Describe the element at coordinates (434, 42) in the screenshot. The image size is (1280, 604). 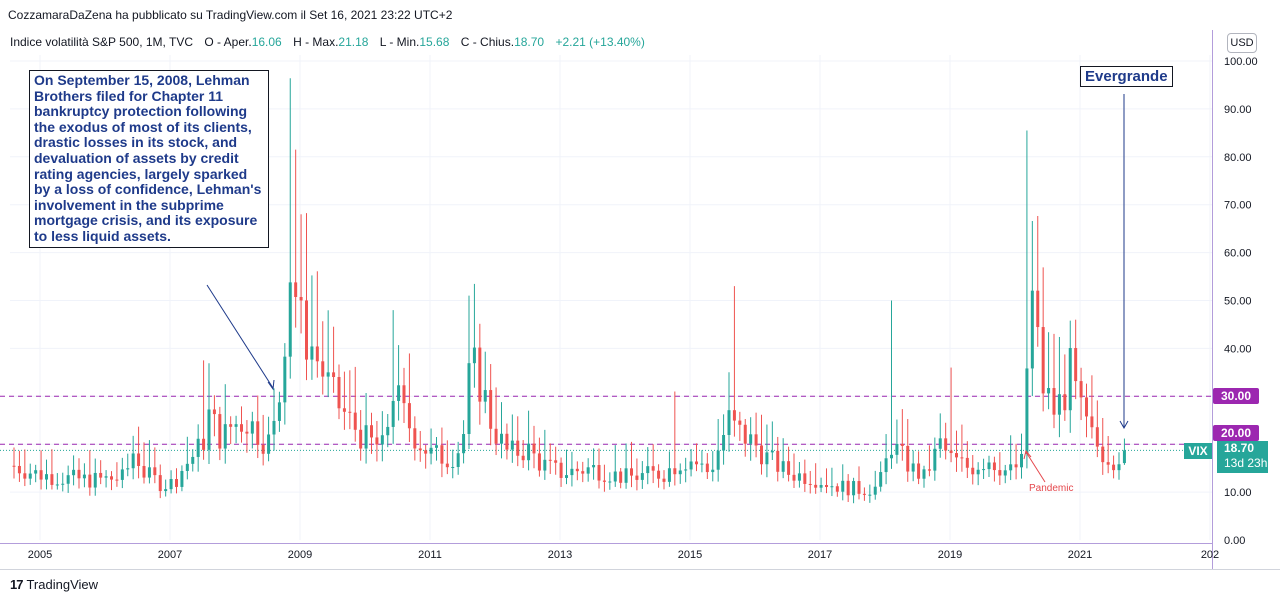
I see `legend-low-value: 15.68` at that location.